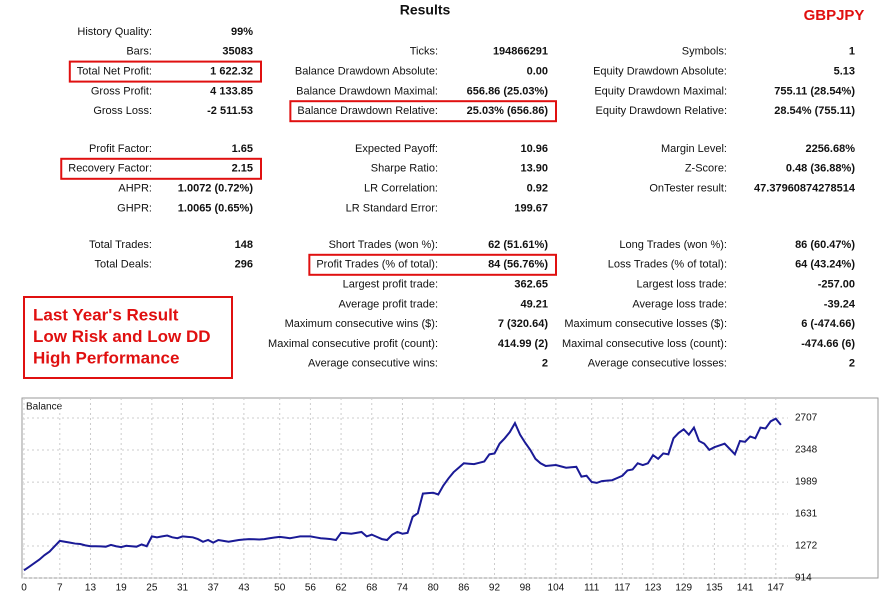  What do you see at coordinates (122, 111) in the screenshot?
I see `stat-label: Gross Loss:` at bounding box center [122, 111].